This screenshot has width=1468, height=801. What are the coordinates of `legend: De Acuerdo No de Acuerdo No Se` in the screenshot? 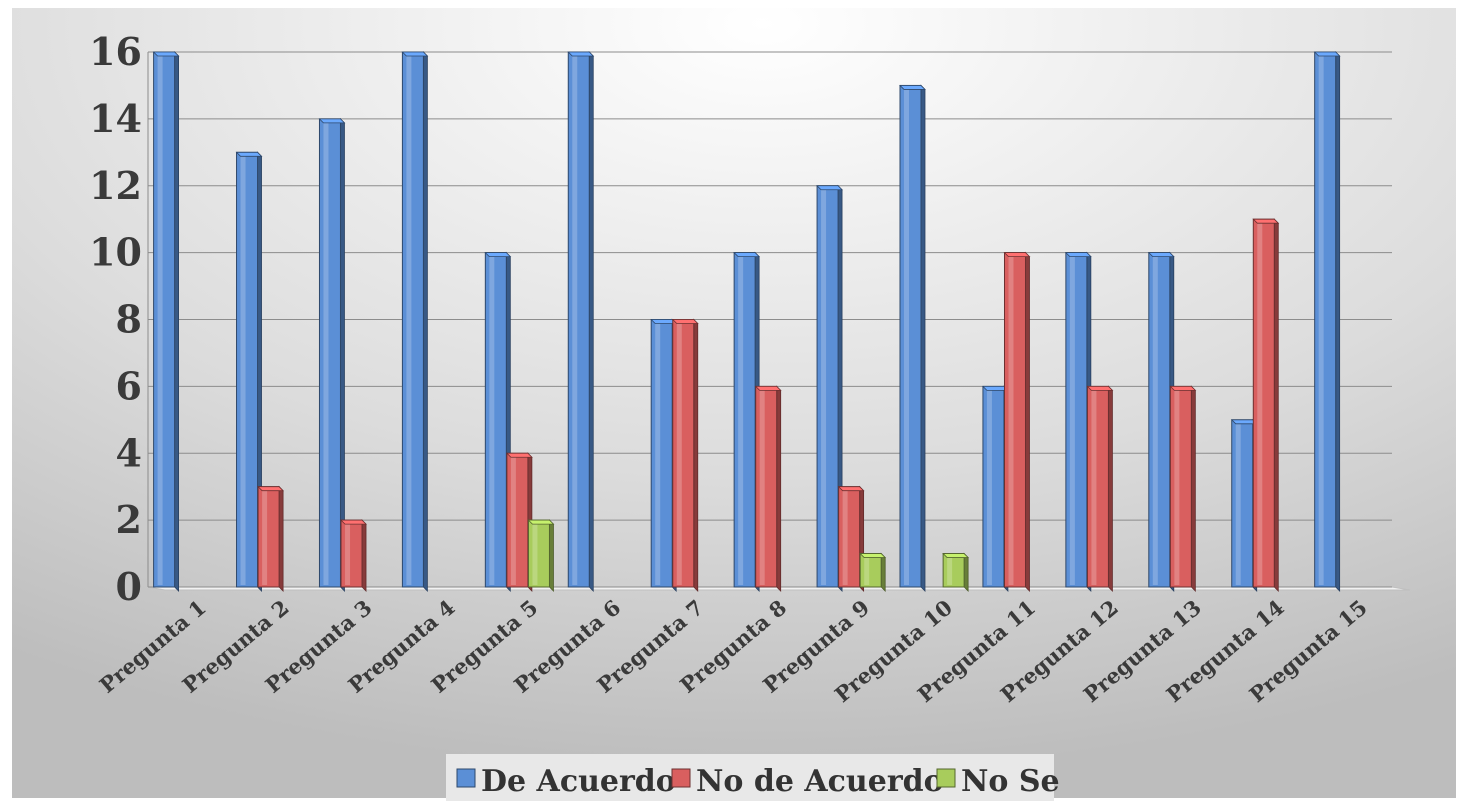 It's located at (753, 777).